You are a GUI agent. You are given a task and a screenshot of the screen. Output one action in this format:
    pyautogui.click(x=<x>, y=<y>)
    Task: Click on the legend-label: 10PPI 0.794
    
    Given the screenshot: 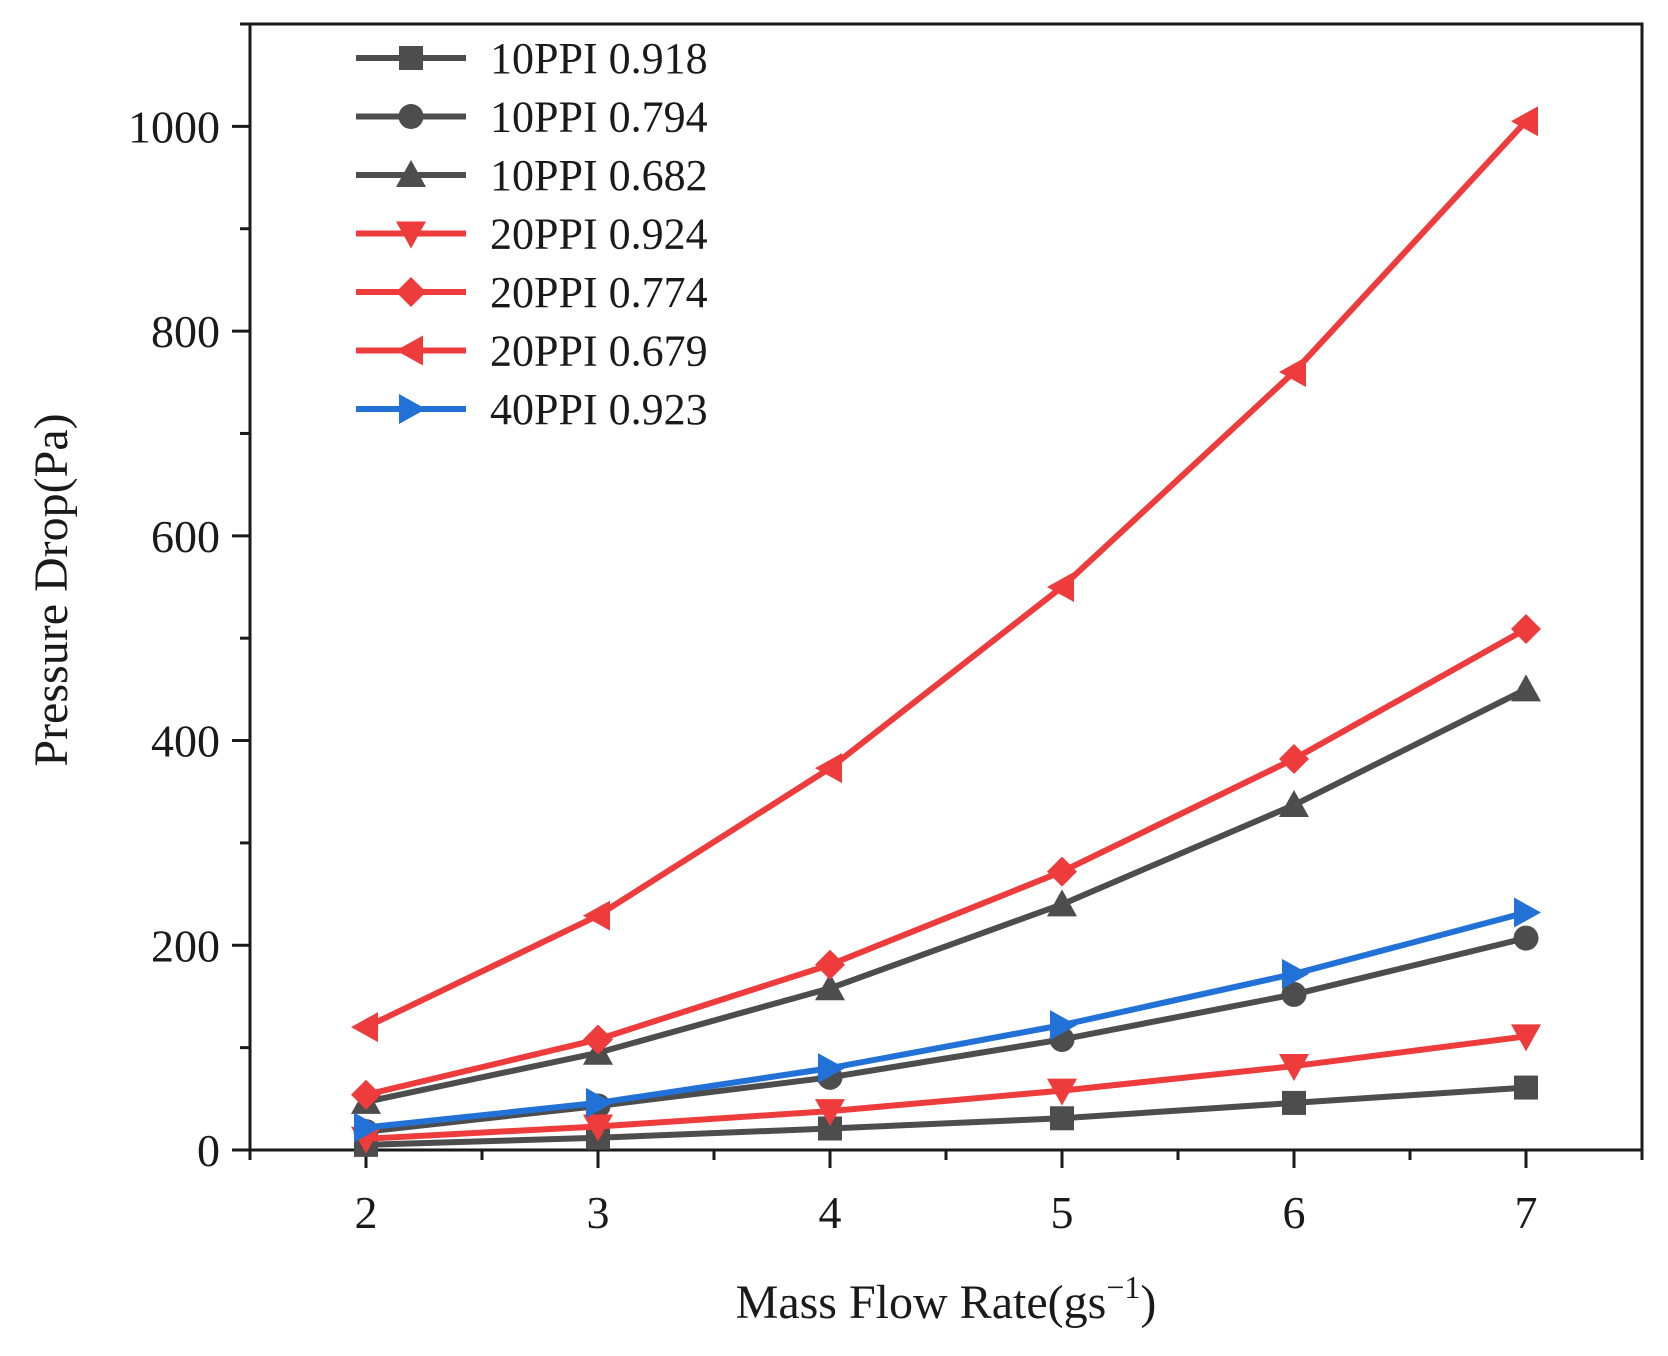 What is the action you would take?
    pyautogui.click(x=599, y=117)
    